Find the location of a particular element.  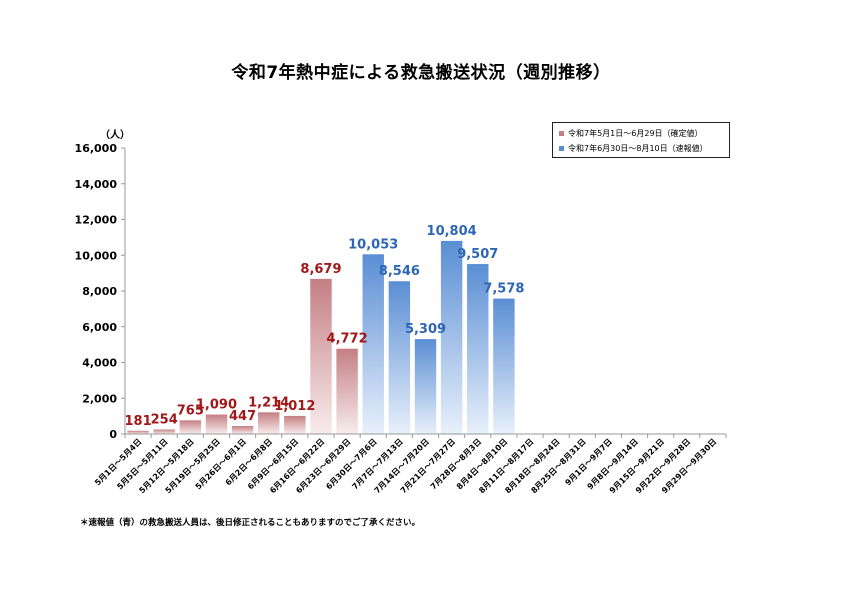

legend-label-confirmed: 令和7年5月1日～6月29日（確定値） is located at coordinates (635, 133).